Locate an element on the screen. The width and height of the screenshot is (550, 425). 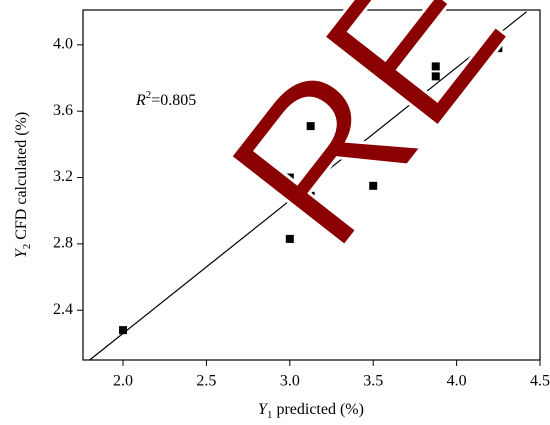
x-tick-label: 4.5 is located at coordinates (540, 381).